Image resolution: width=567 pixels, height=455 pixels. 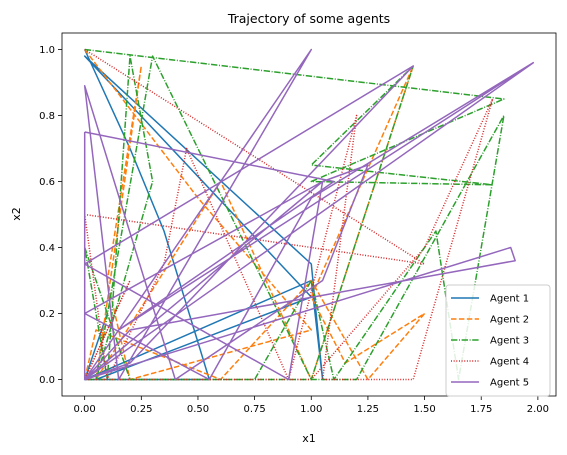 I want to click on x-tick-label: 1.25, so click(x=368, y=409).